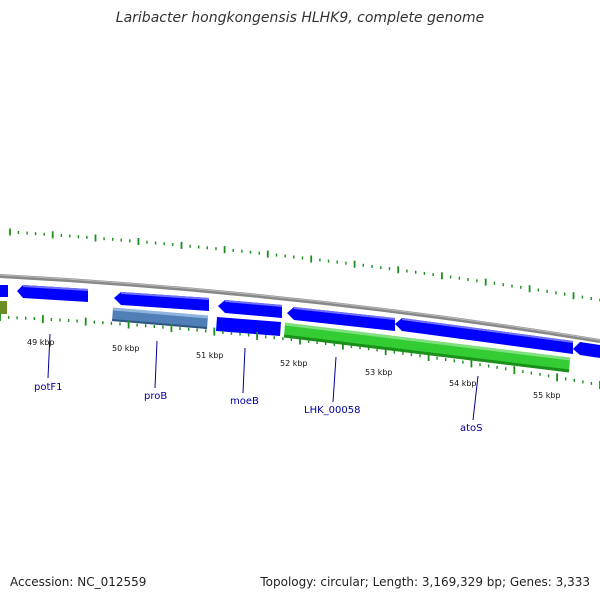 This screenshot has width=600, height=600. I want to click on gene-label-atoS: atoS, so click(471, 428).